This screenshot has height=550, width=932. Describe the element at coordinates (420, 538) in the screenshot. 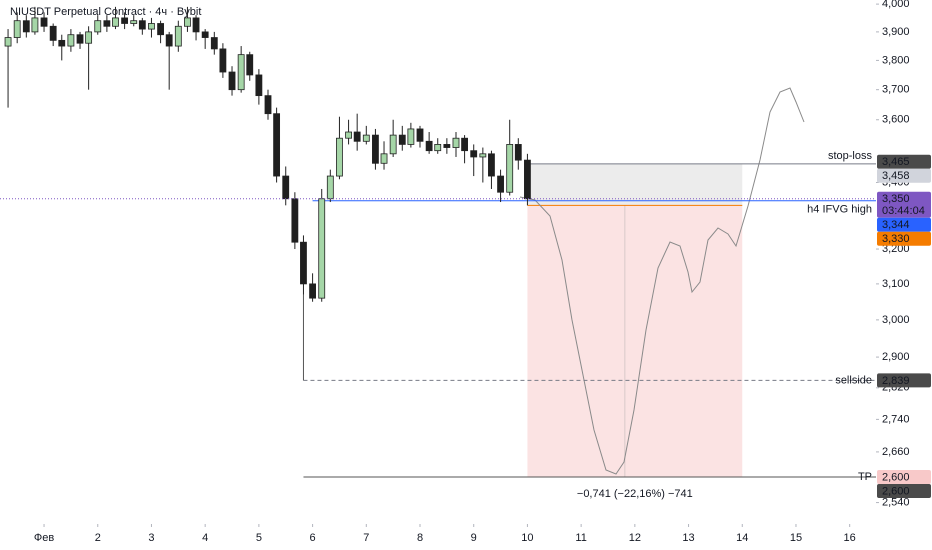

I see `x-tick-label: 8` at that location.